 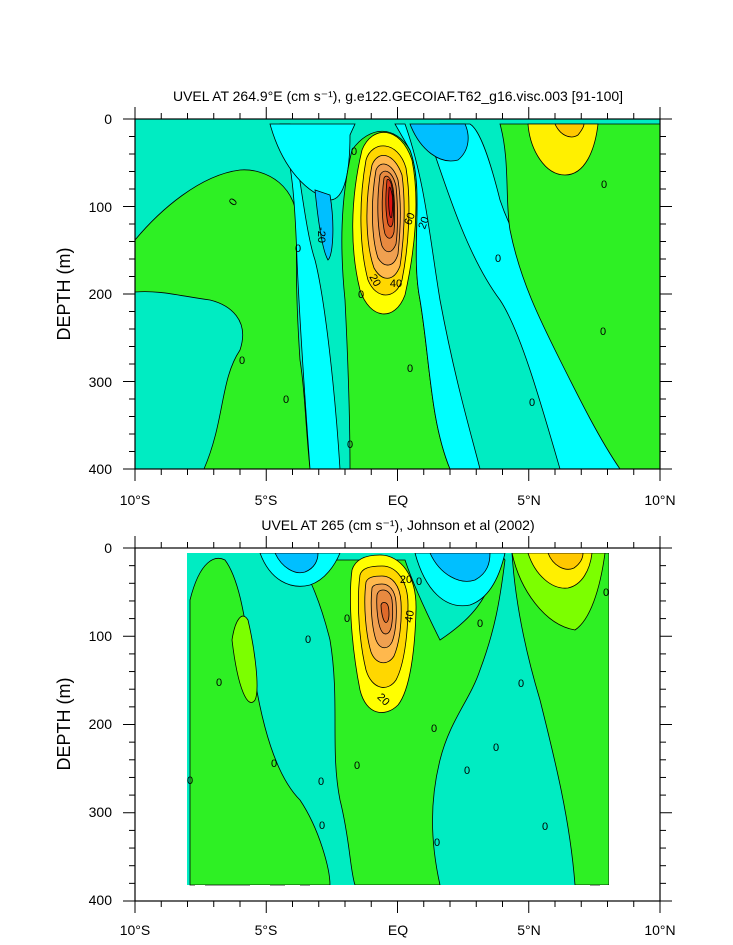 I want to click on contour-fill-green-south, so click(x=222, y=319).